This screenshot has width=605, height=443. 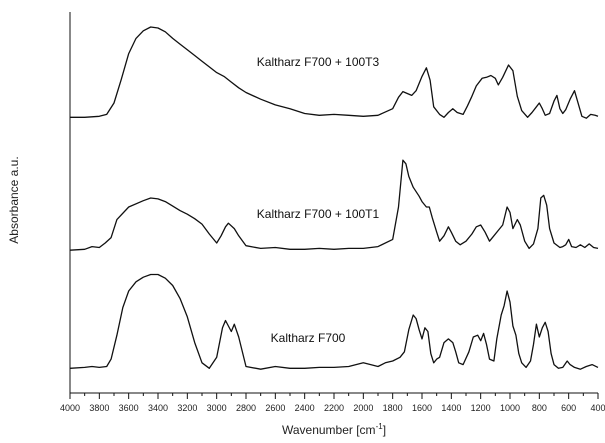 What do you see at coordinates (318, 62) in the screenshot?
I see `series-label: Kaltharz F700 + 100T3` at bounding box center [318, 62].